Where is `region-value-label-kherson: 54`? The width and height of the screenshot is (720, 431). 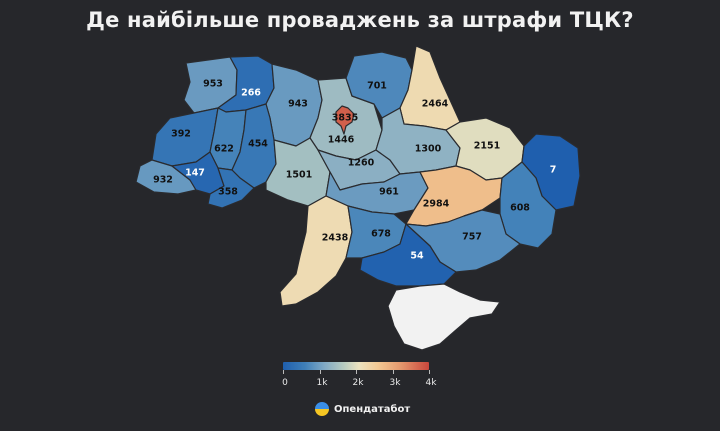 region-value-label-kherson: 54 is located at coordinates (417, 256).